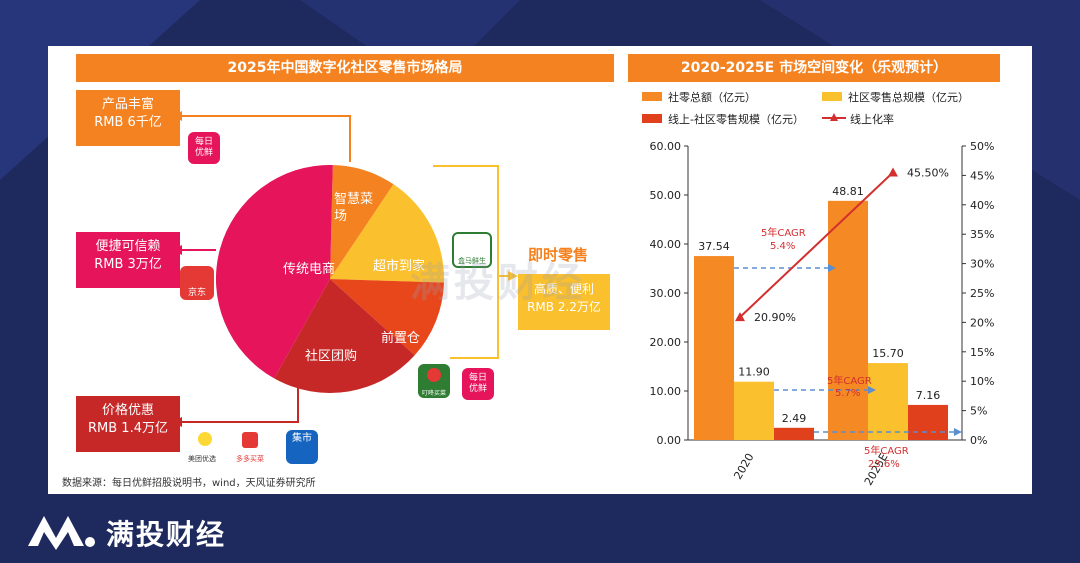 The image size is (1080, 563). What do you see at coordinates (712, 97) in the screenshot?
I see `legend-label-s1: 社零总额（亿元）` at bounding box center [712, 97].